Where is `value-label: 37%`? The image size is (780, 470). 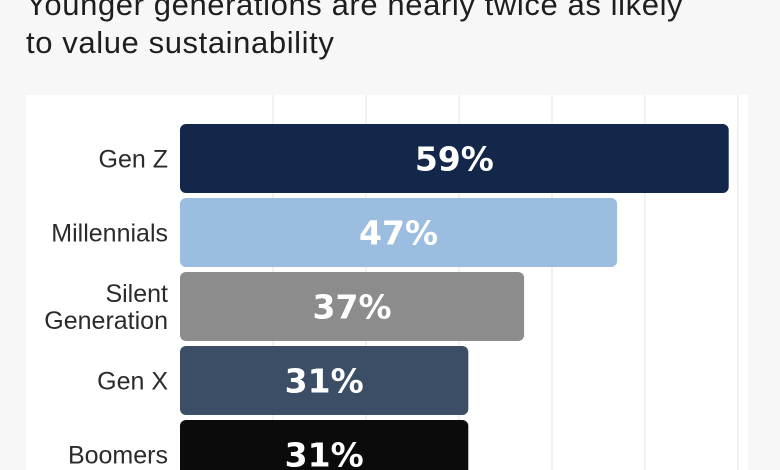 value-label: 37% is located at coordinates (352, 307).